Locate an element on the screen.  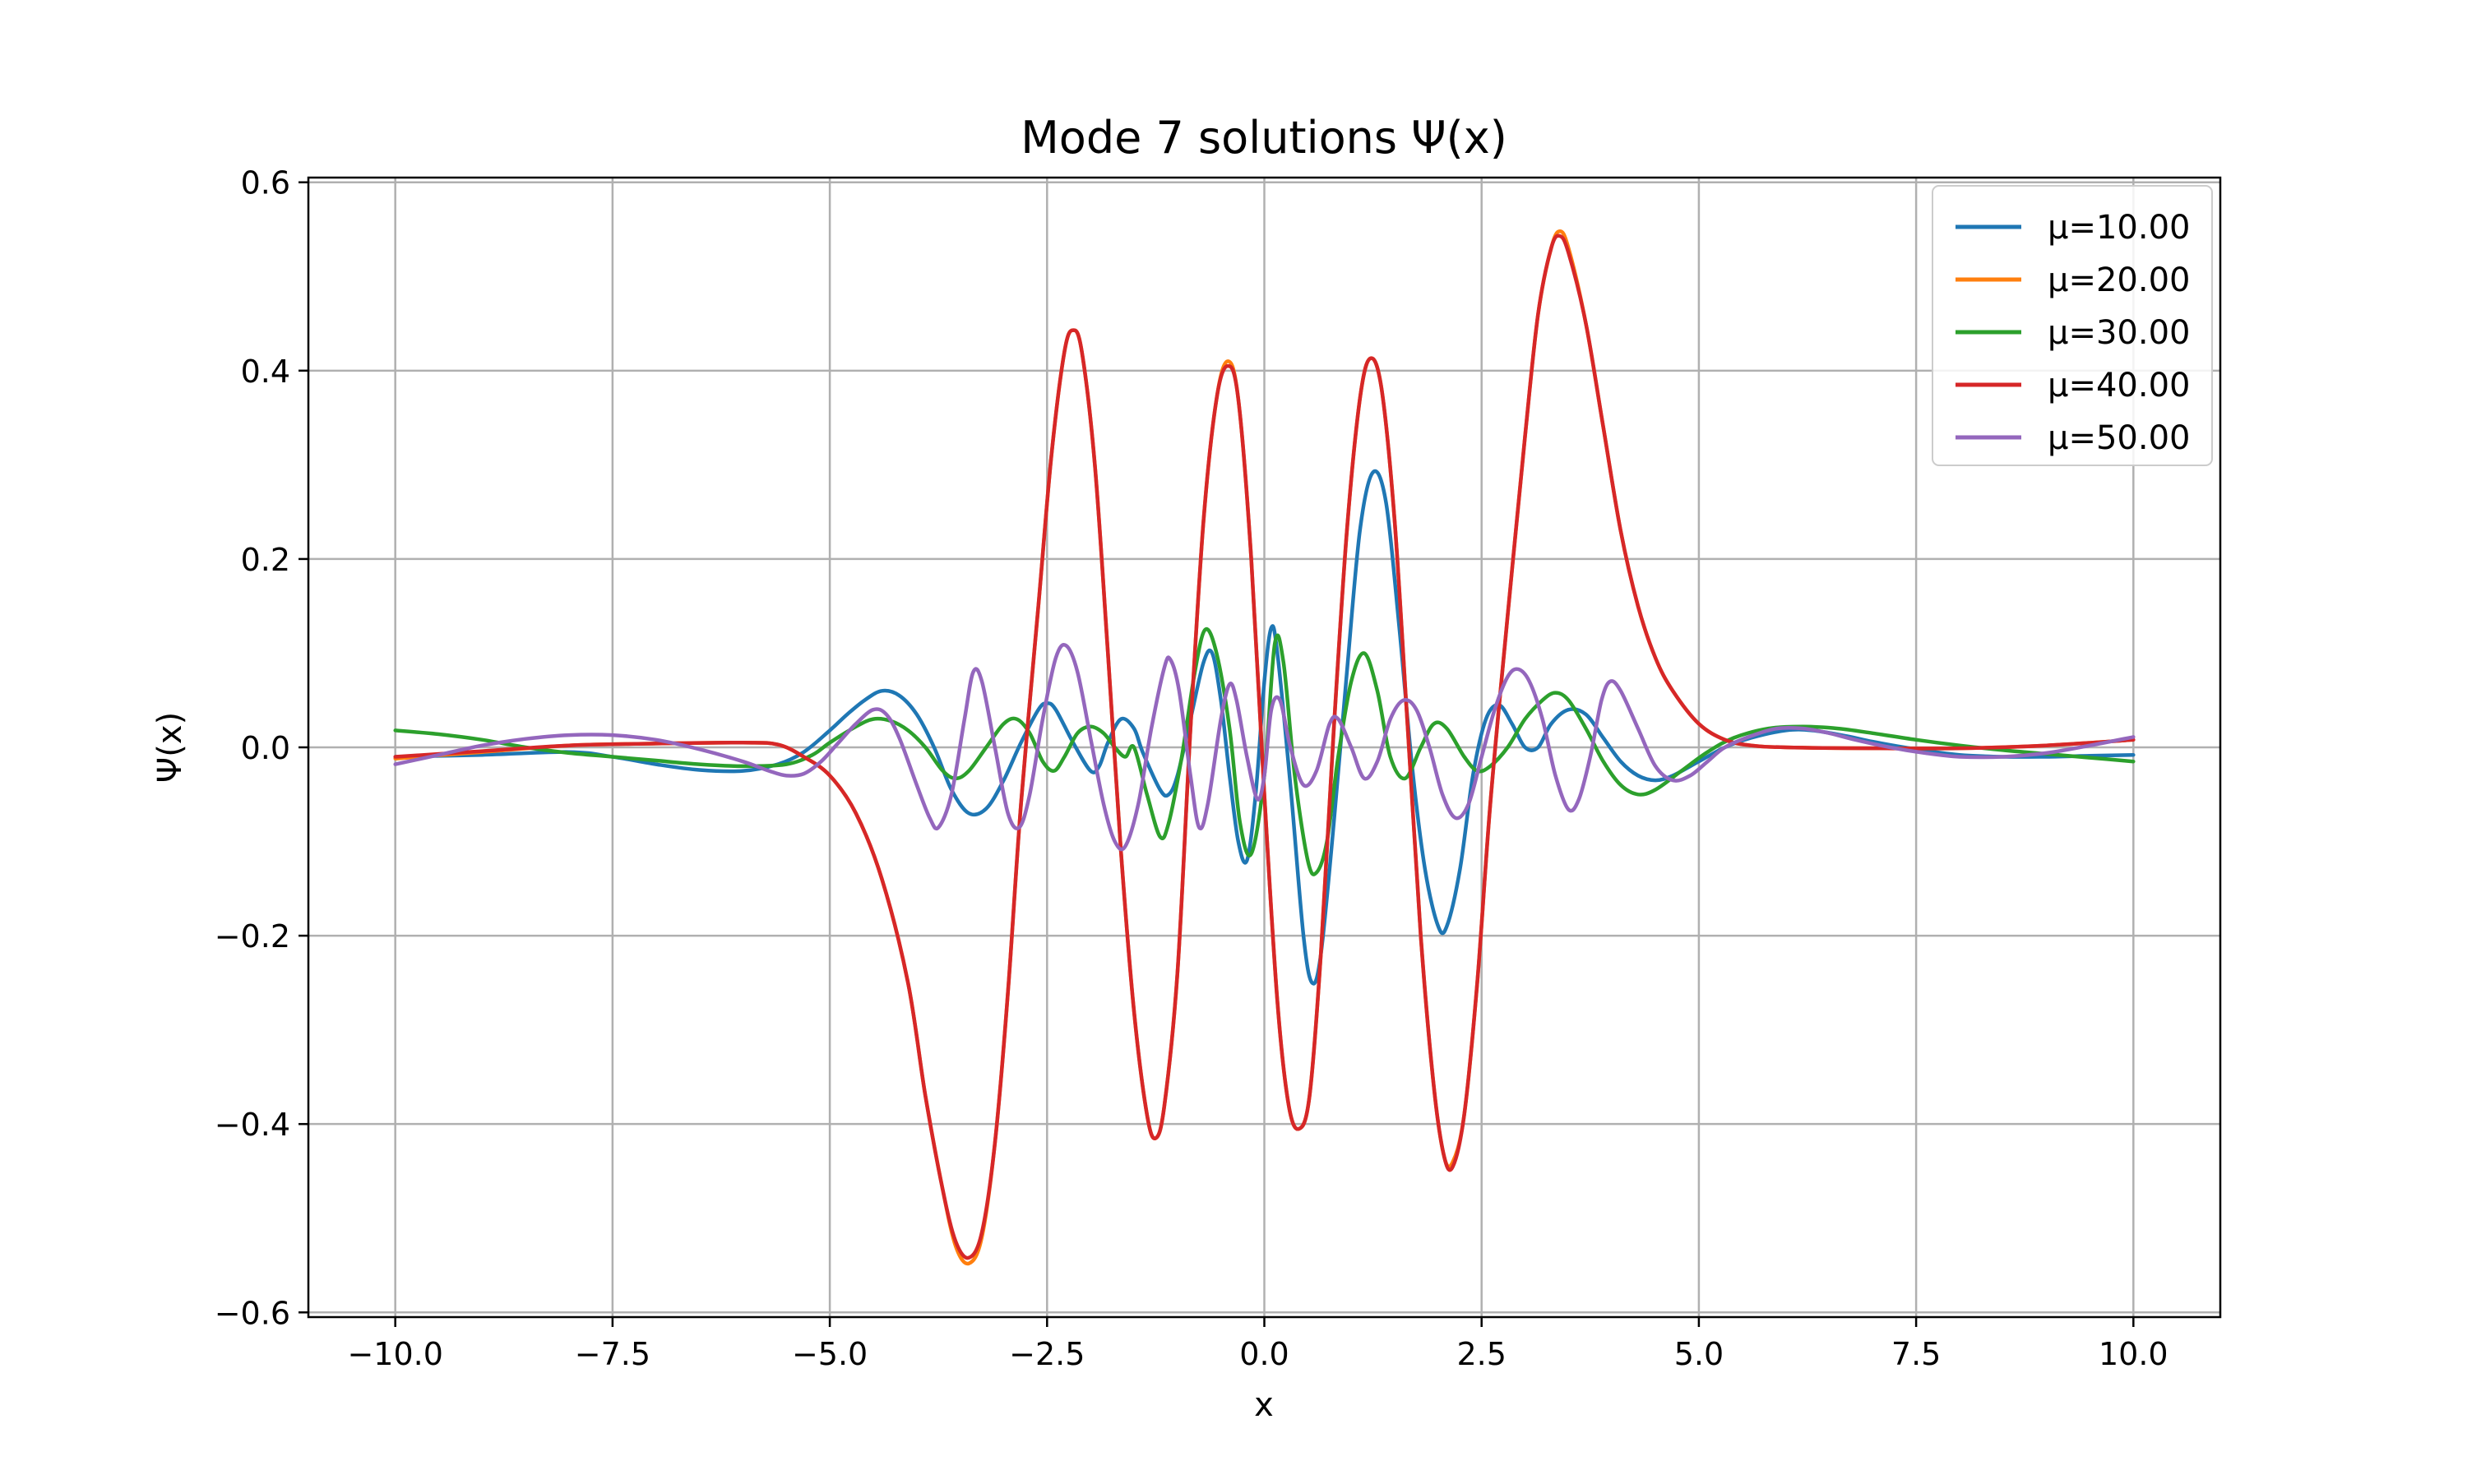
chart-title: Mode 7 solutions Ψ(x) is located at coordinates (1264, 138).